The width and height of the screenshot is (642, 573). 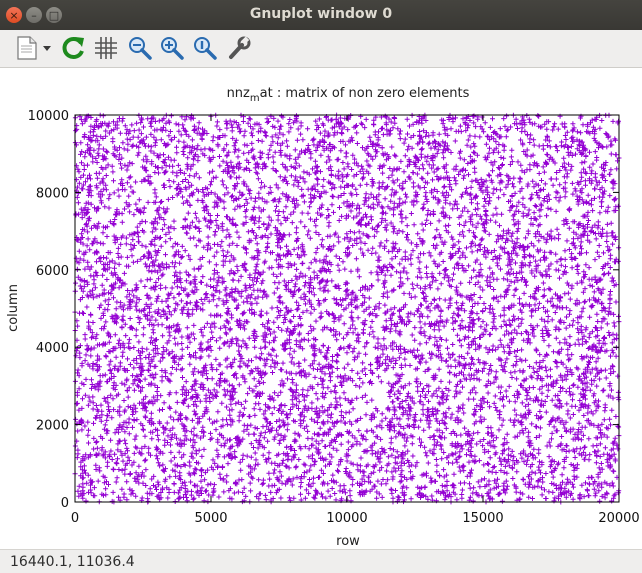 What do you see at coordinates (482, 518) in the screenshot?
I see `x-tick-label: 15000` at bounding box center [482, 518].